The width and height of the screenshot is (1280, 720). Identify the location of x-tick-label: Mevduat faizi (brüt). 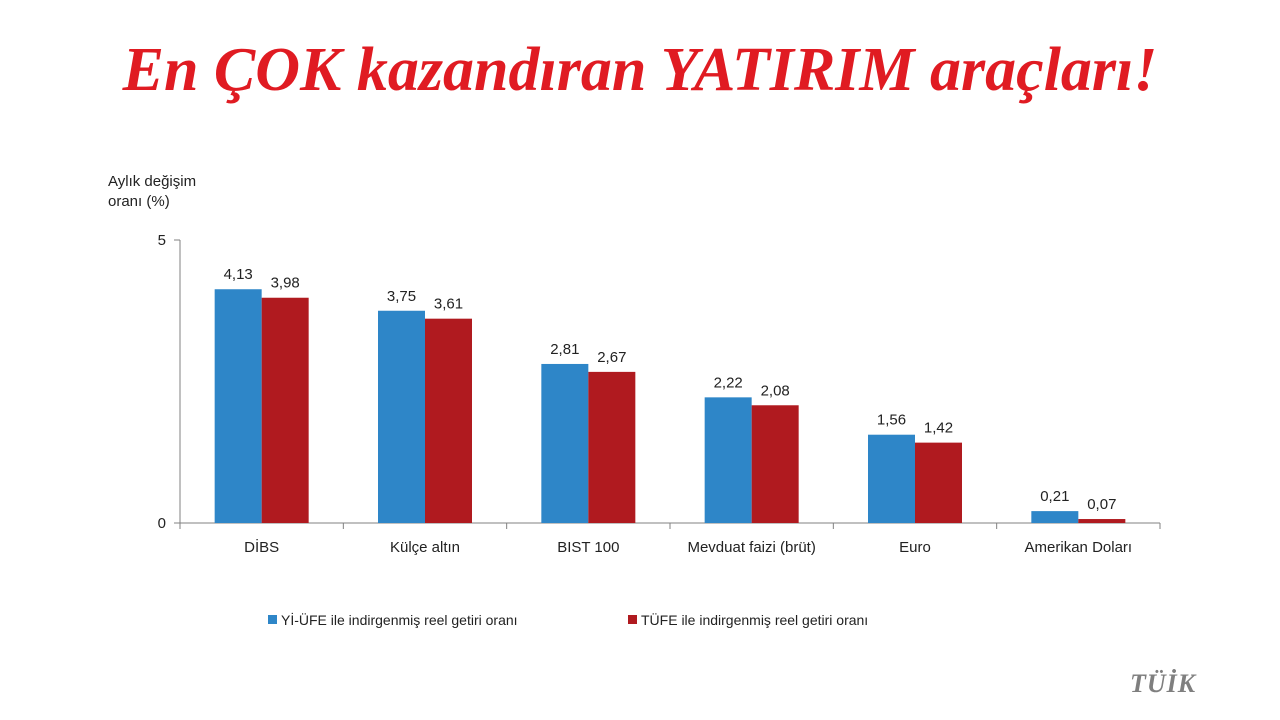
(751, 547).